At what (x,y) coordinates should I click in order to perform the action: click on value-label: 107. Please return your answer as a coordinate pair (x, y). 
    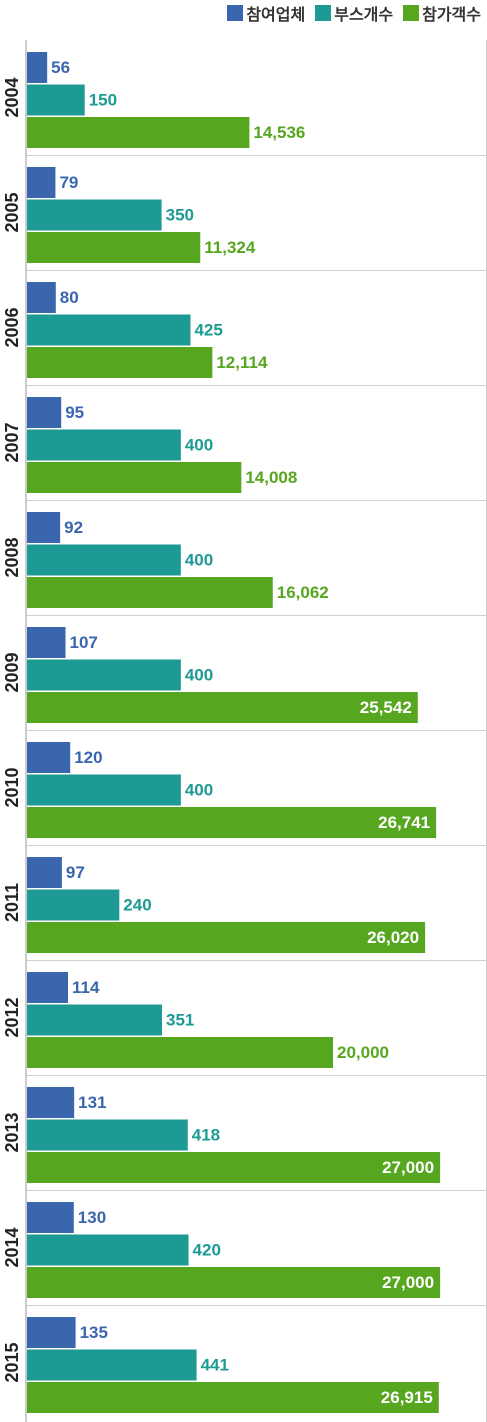
    Looking at the image, I should click on (84, 642).